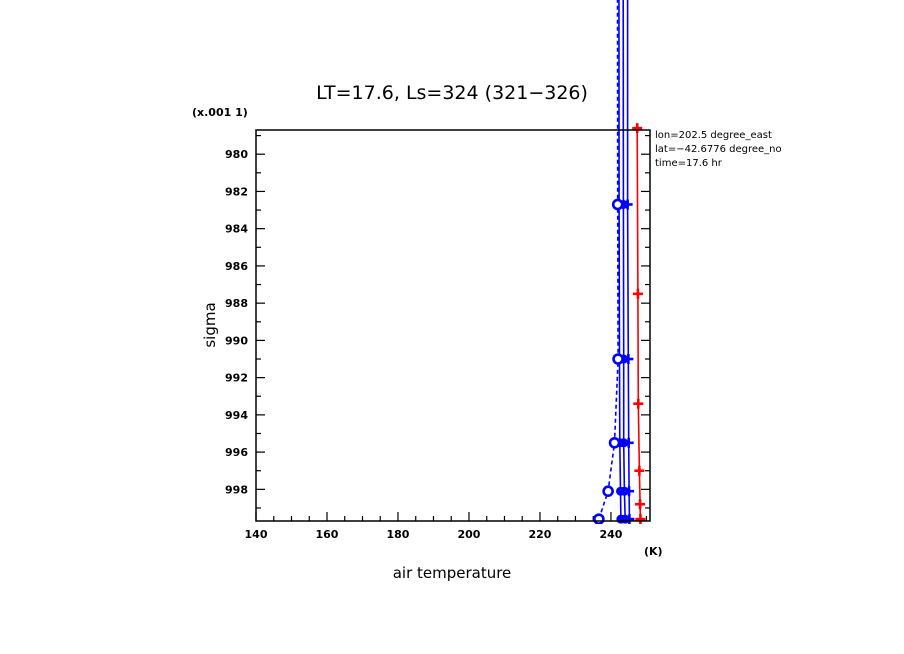 The width and height of the screenshot is (904, 654). I want to click on y-scale-note: (x.001 1), so click(220, 112).